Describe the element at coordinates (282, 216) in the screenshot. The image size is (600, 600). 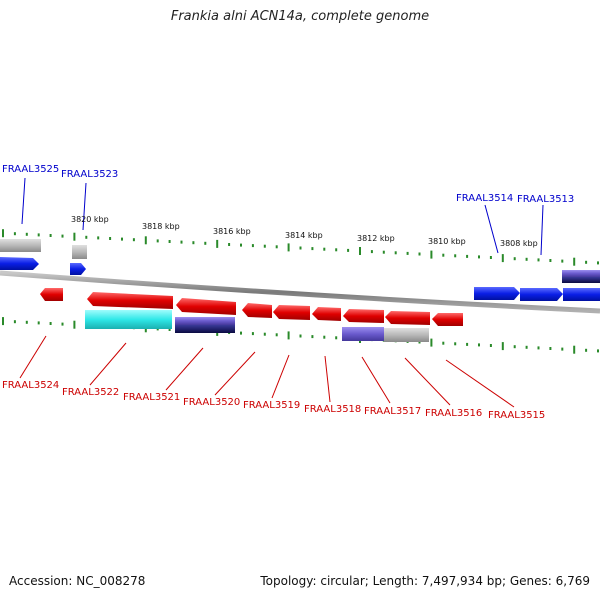
I see `forward-leader-lines` at that location.